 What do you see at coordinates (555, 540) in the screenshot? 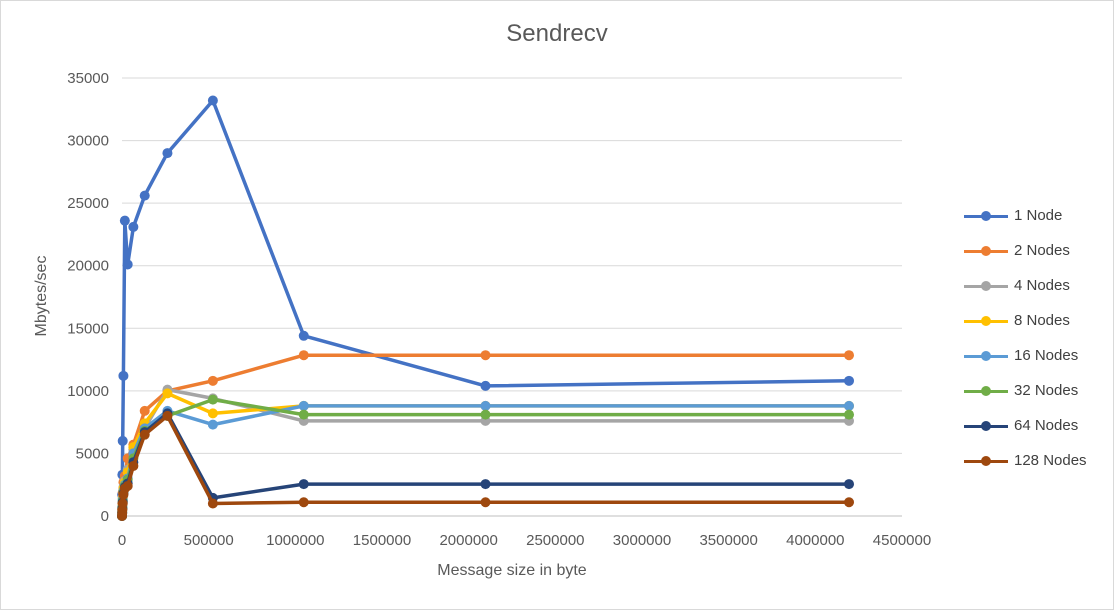
I see `x-tick-label: 2500000` at bounding box center [555, 540].